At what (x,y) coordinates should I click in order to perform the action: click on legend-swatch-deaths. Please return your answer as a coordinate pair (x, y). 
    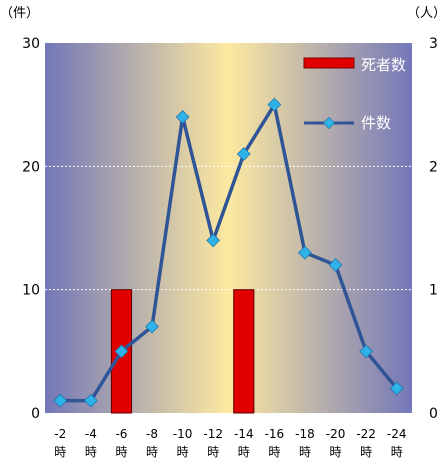
    Looking at the image, I should click on (329, 63).